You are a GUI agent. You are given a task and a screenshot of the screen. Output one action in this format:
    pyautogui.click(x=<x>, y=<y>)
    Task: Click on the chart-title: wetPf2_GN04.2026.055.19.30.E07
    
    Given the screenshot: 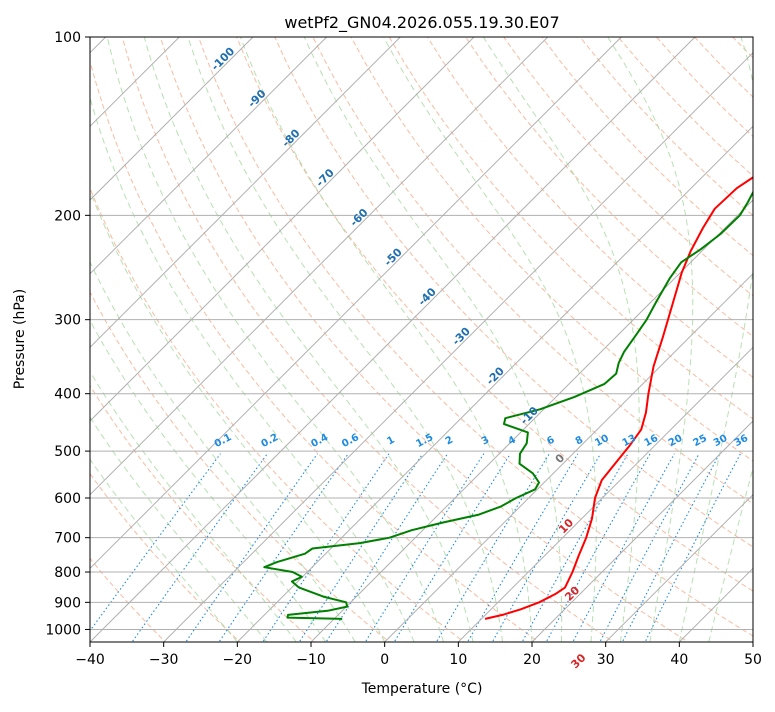 What is the action you would take?
    pyautogui.click(x=421, y=23)
    